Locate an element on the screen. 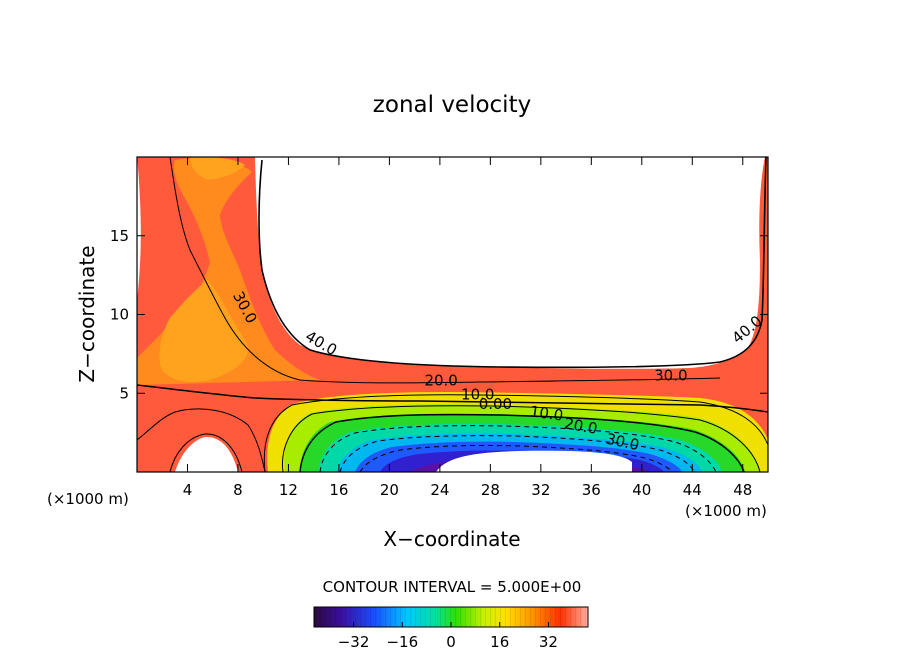  y-tick-label: 10 is located at coordinates (119, 315).